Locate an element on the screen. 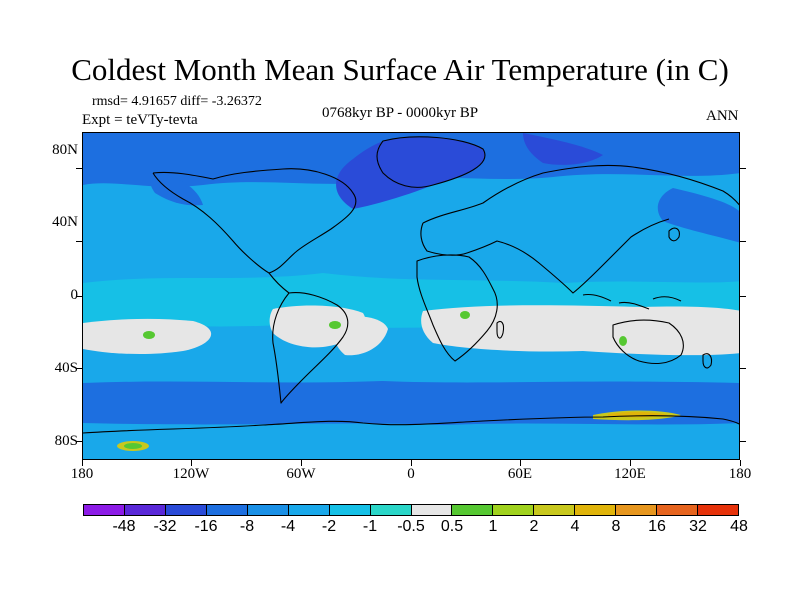  lon-label-120w: 120W is located at coordinates (191, 474).